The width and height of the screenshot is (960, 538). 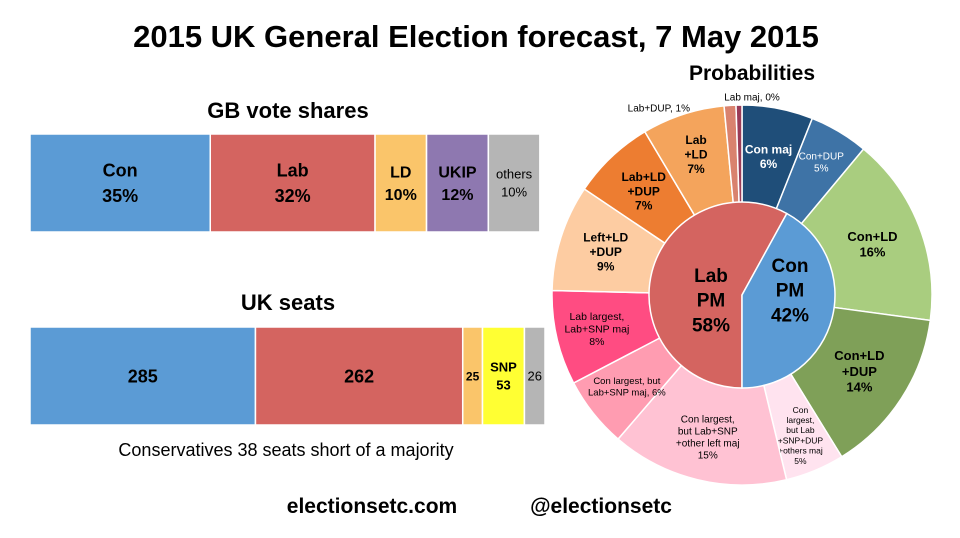 I want to click on donut-outer-label-con-maj: Con maj 6%, so click(x=768, y=157).